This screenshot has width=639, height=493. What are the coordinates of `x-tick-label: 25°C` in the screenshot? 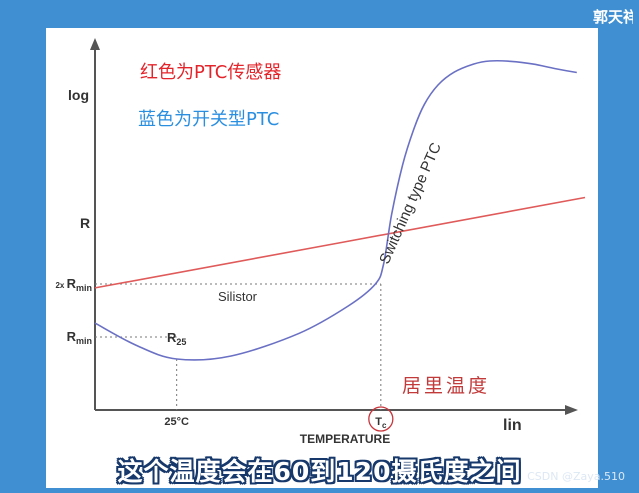 It's located at (176, 422).